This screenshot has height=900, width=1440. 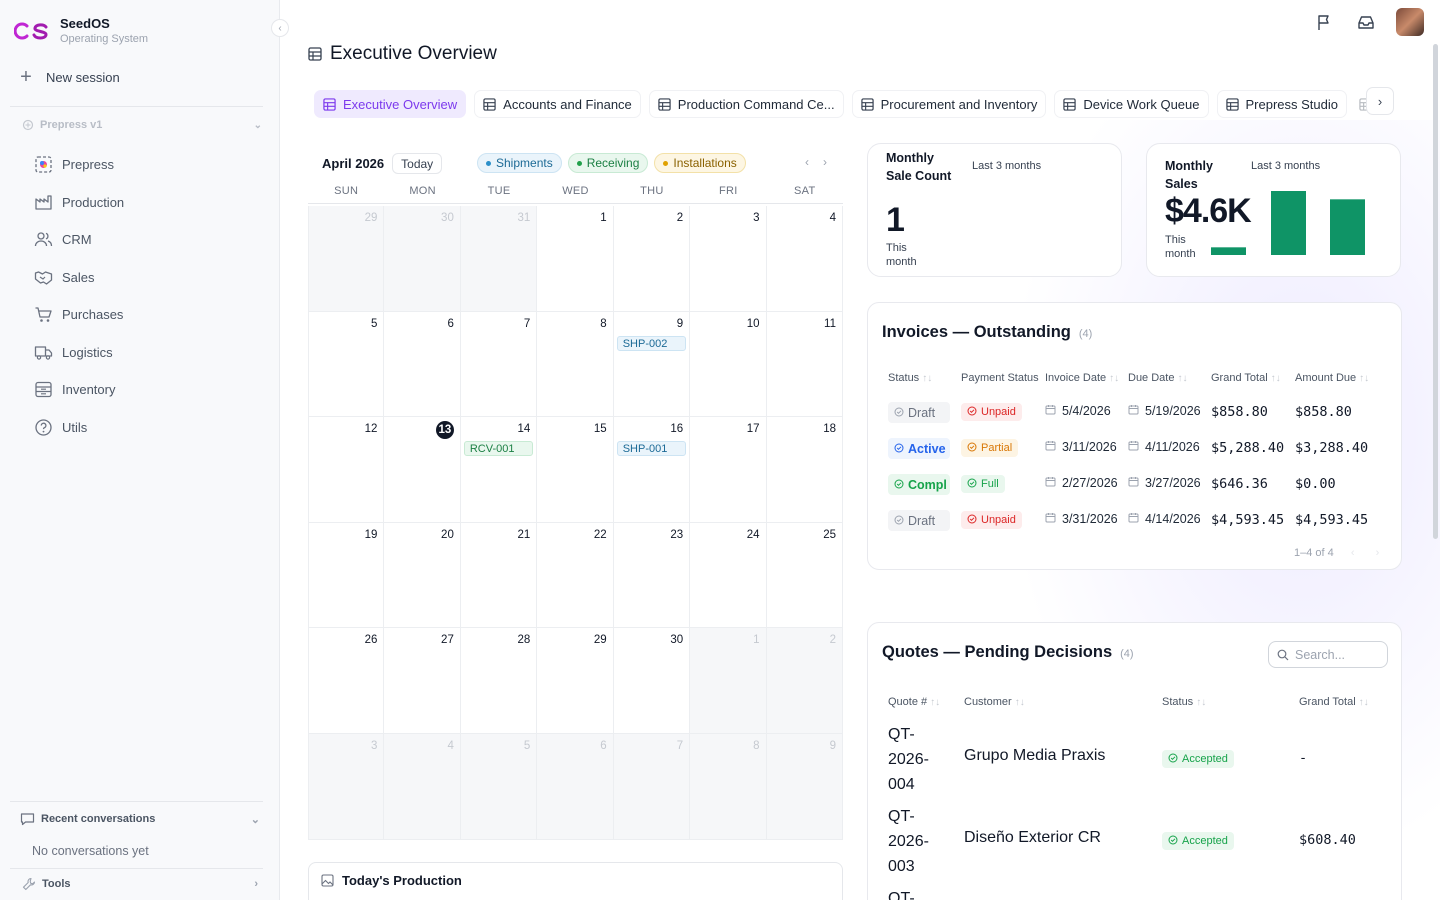 What do you see at coordinates (499, 259) in the screenshot?
I see `calendar-day-cell: 31` at bounding box center [499, 259].